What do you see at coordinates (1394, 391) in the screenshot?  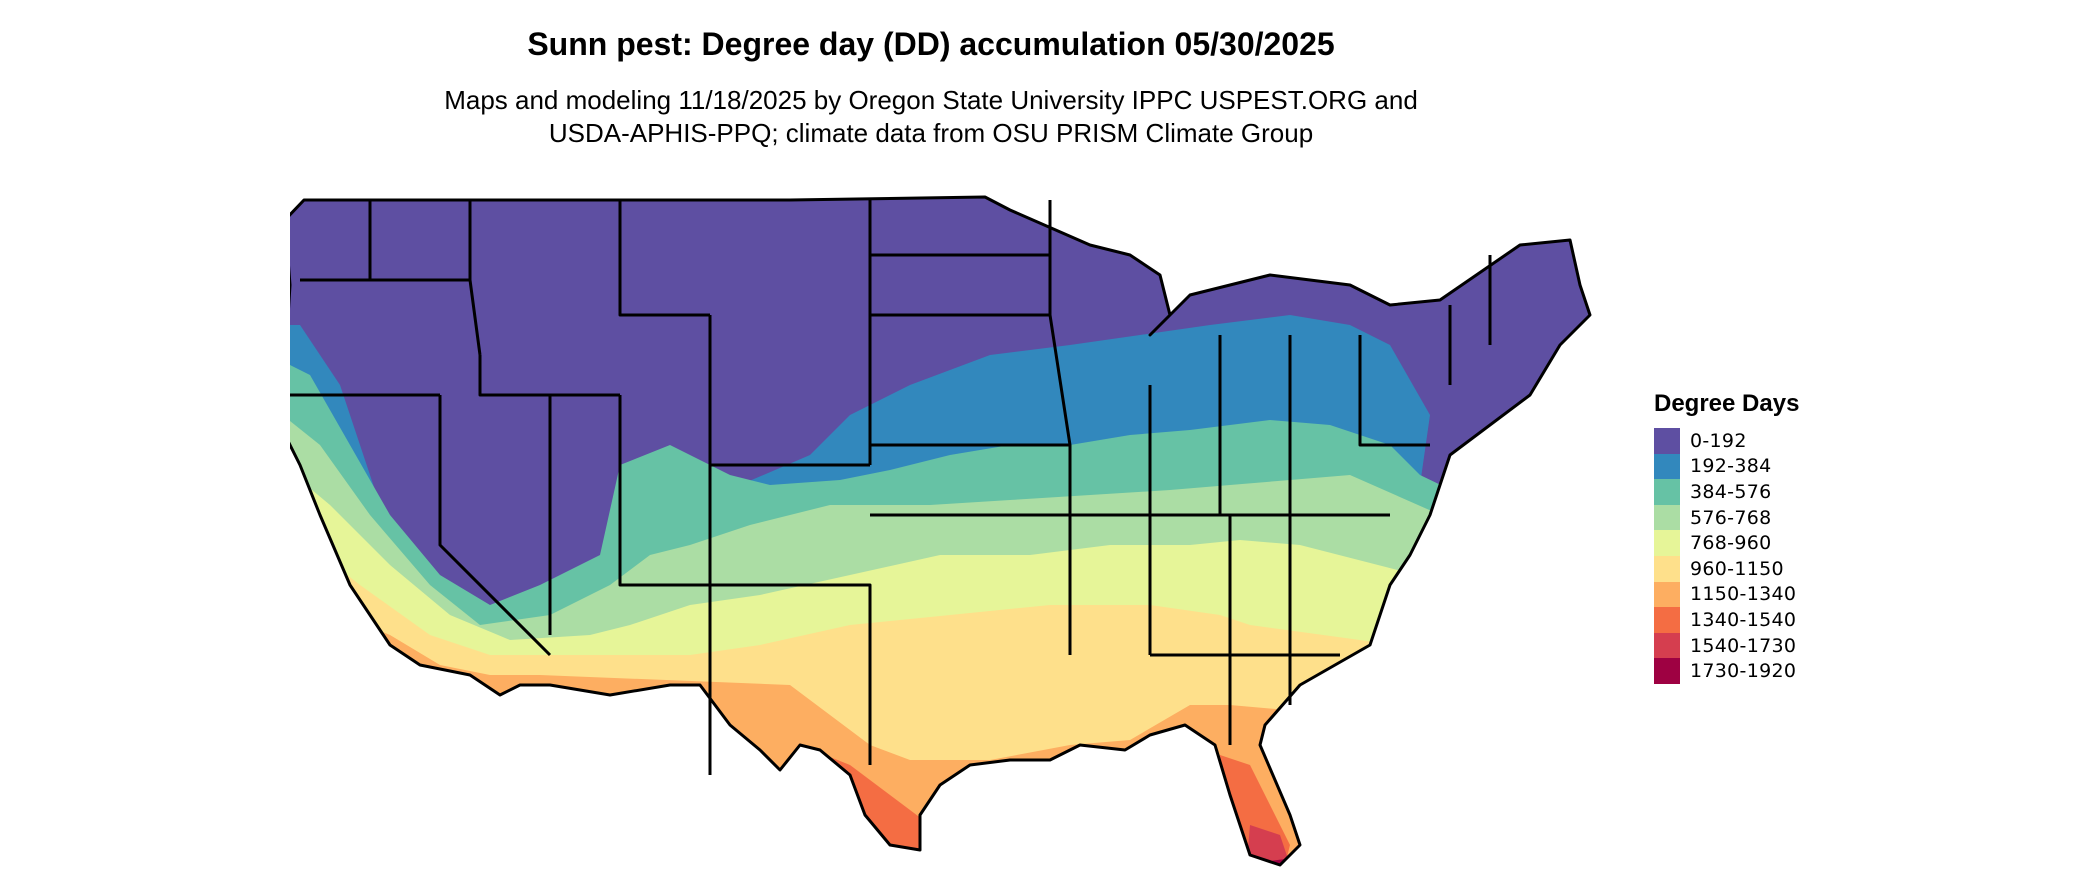 I see `pa-border` at bounding box center [1394, 391].